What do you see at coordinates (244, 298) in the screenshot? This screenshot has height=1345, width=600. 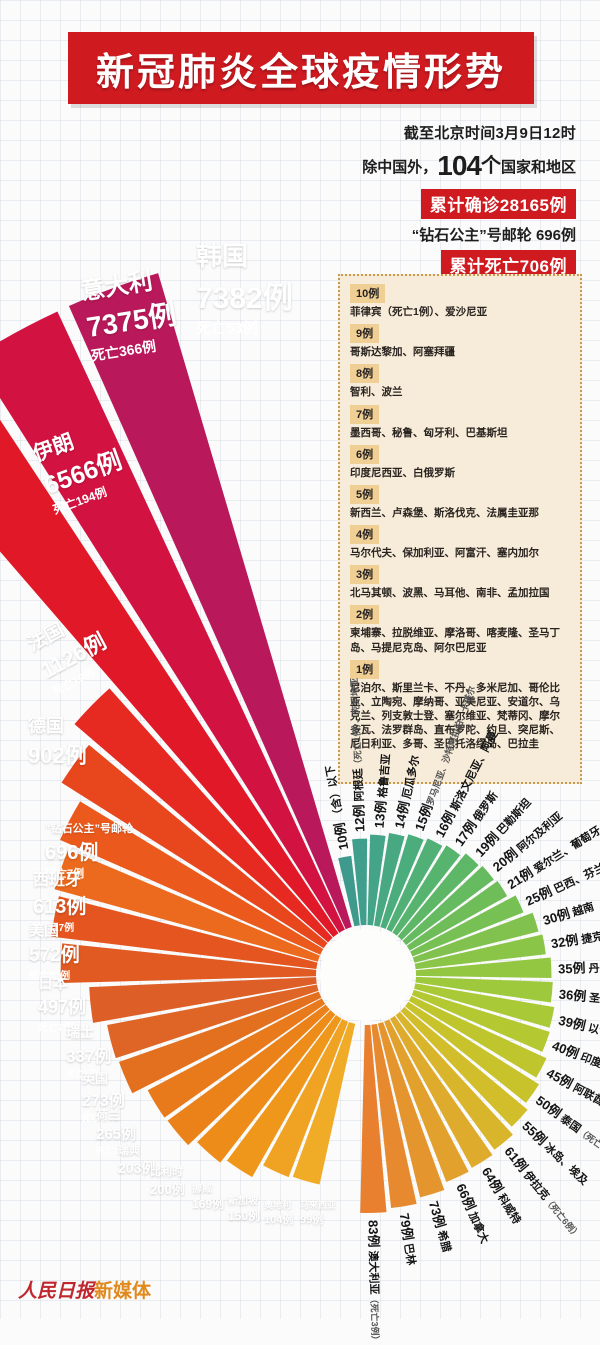 I see `country-cases: 7382例` at bounding box center [244, 298].